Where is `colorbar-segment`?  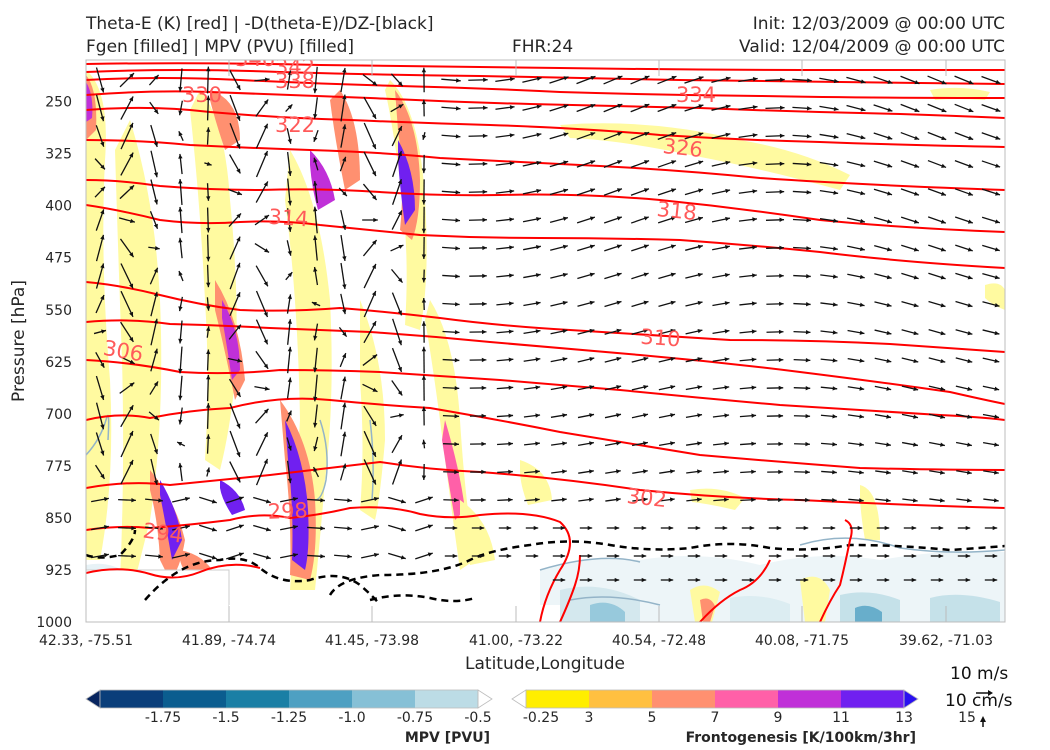
colorbar-segment is located at coordinates (558, 699).